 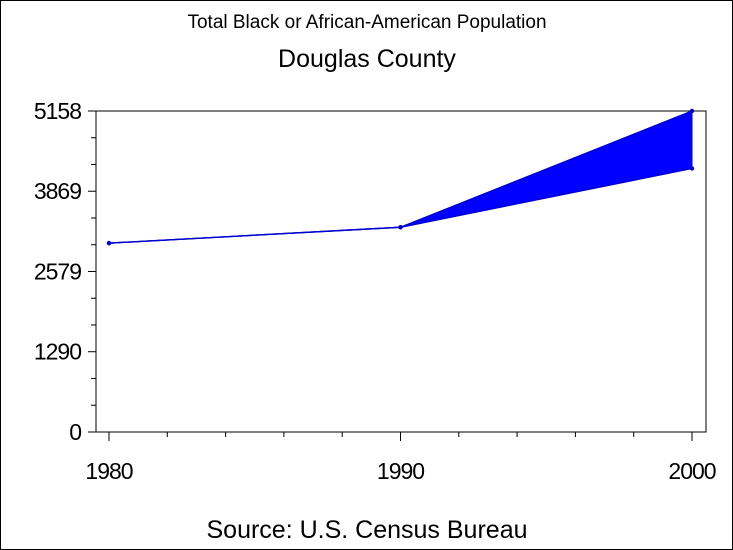 I want to click on y-tick-label: 3869, so click(x=57, y=191).